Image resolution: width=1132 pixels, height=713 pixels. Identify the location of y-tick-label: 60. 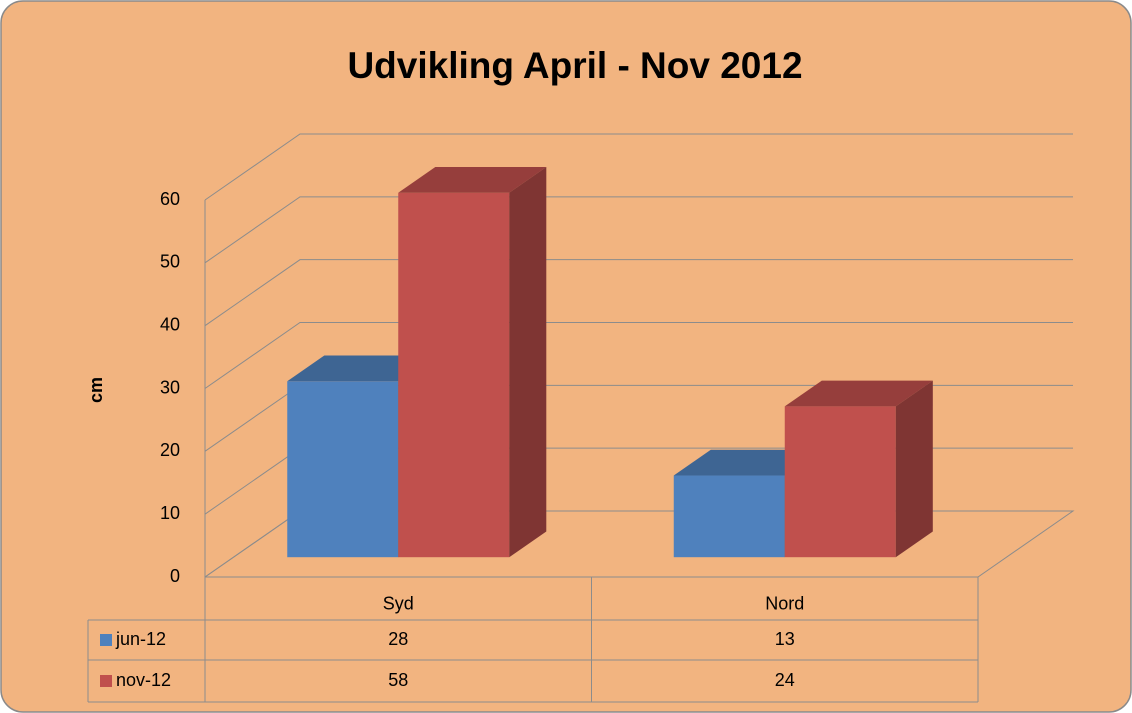
(170, 199).